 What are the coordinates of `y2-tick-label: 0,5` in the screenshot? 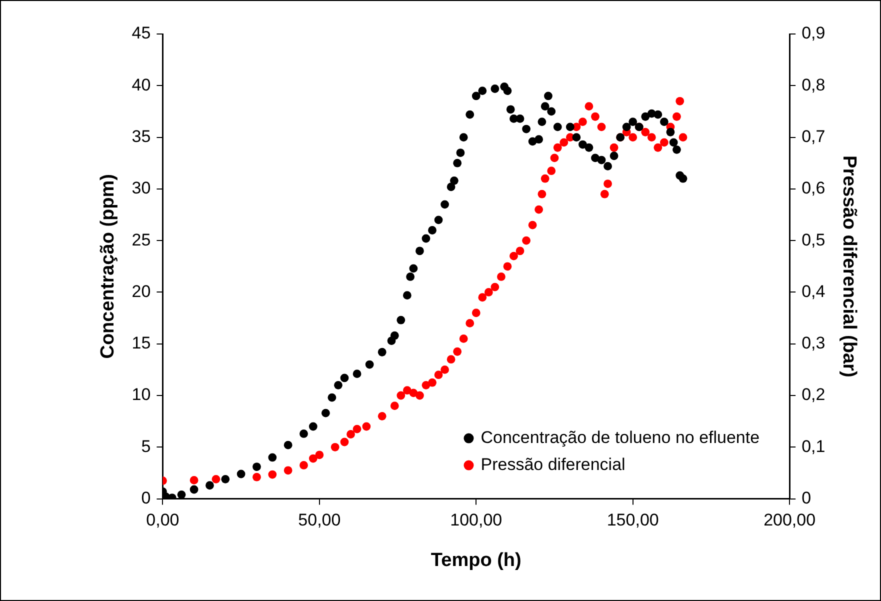 It's located at (814, 240).